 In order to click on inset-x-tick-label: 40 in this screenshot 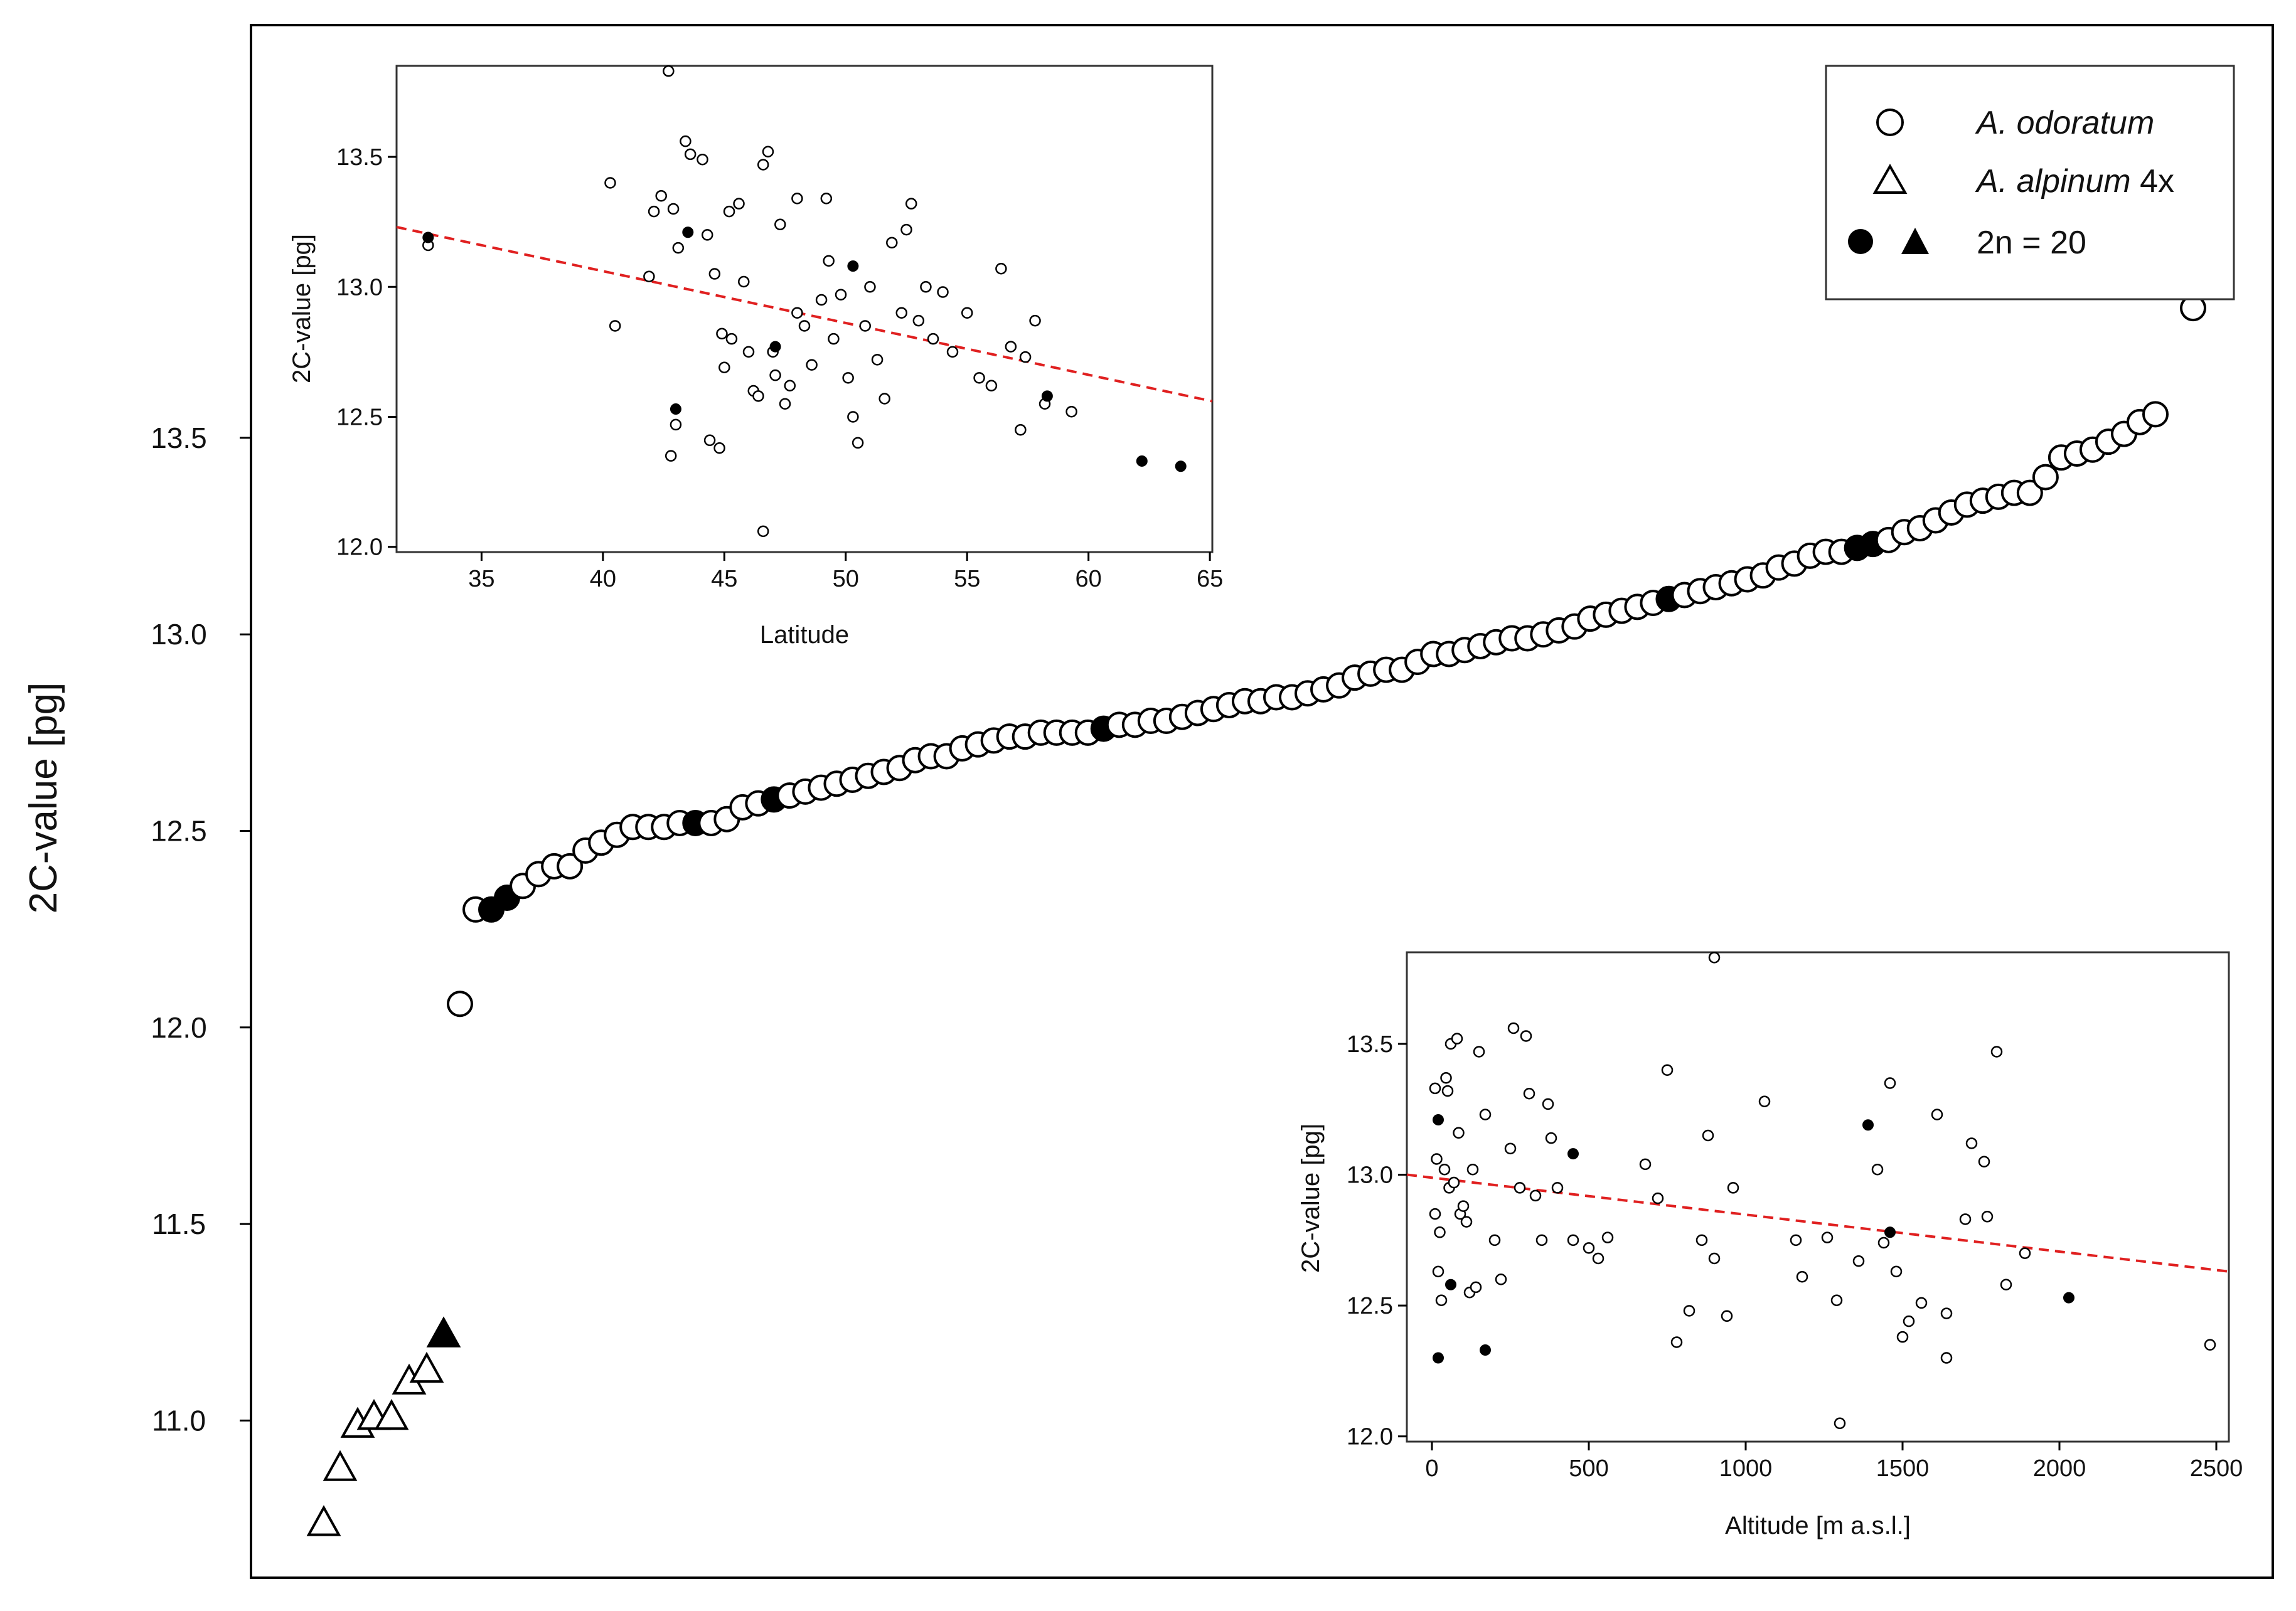, I will do `click(603, 579)`.